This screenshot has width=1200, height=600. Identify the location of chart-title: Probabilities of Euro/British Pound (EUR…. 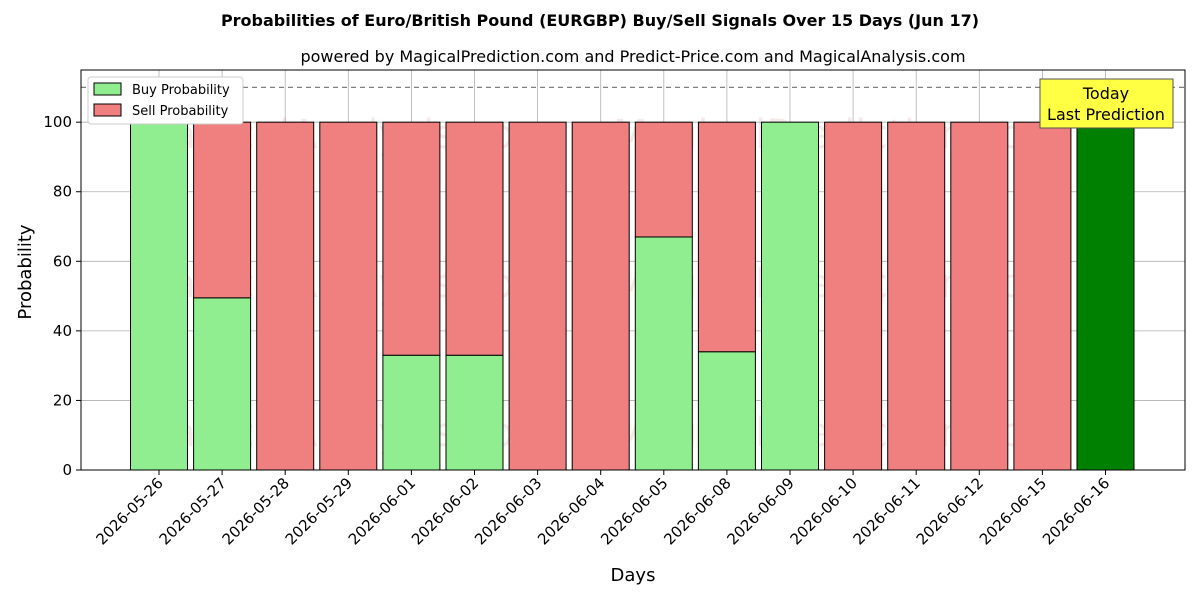
(600, 20).